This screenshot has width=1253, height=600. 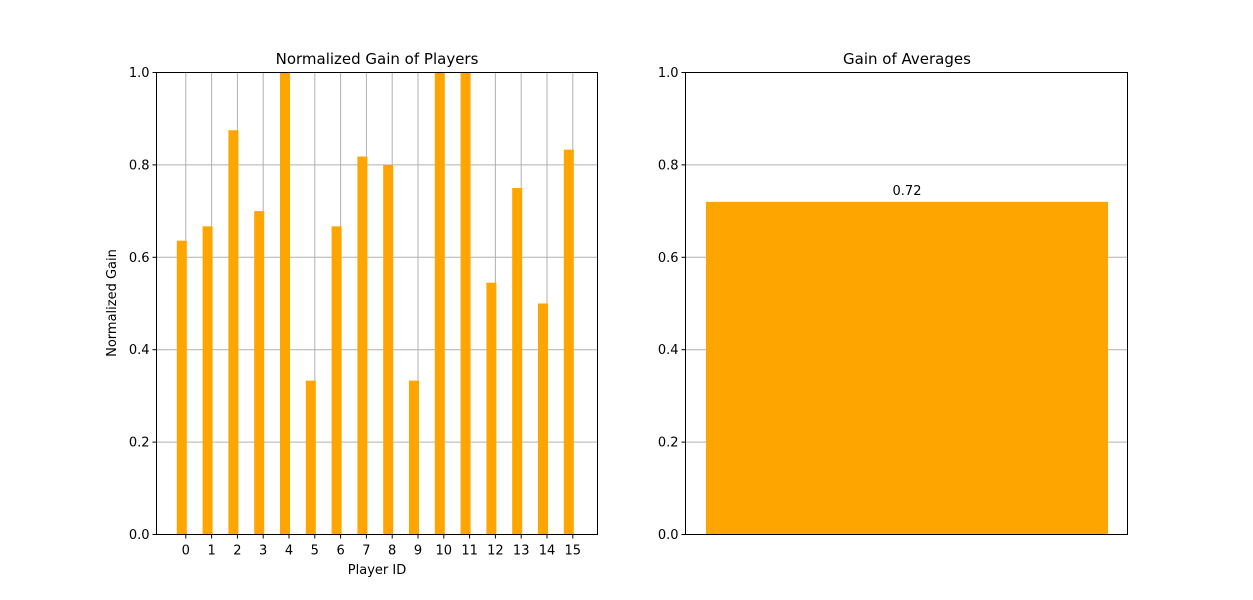 What do you see at coordinates (907, 59) in the screenshot?
I see `right-chart-title: Gain of Averages` at bounding box center [907, 59].